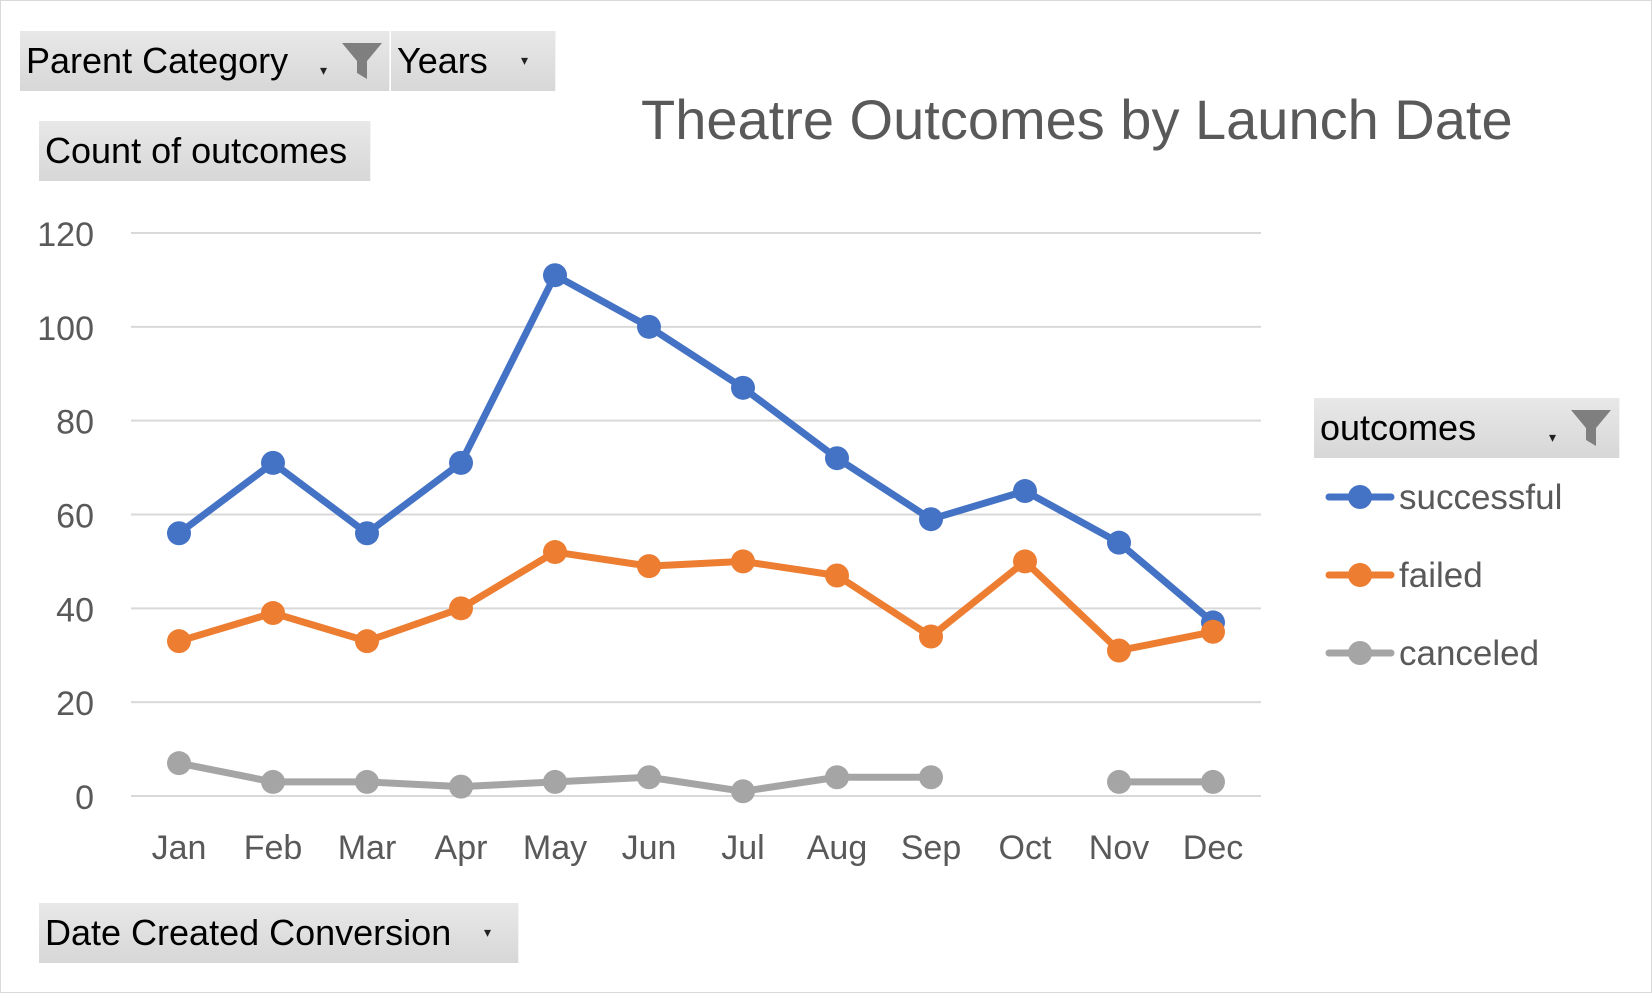 This screenshot has width=1652, height=993. Describe the element at coordinates (1213, 848) in the screenshot. I see `x-tick-label: Dec` at that location.